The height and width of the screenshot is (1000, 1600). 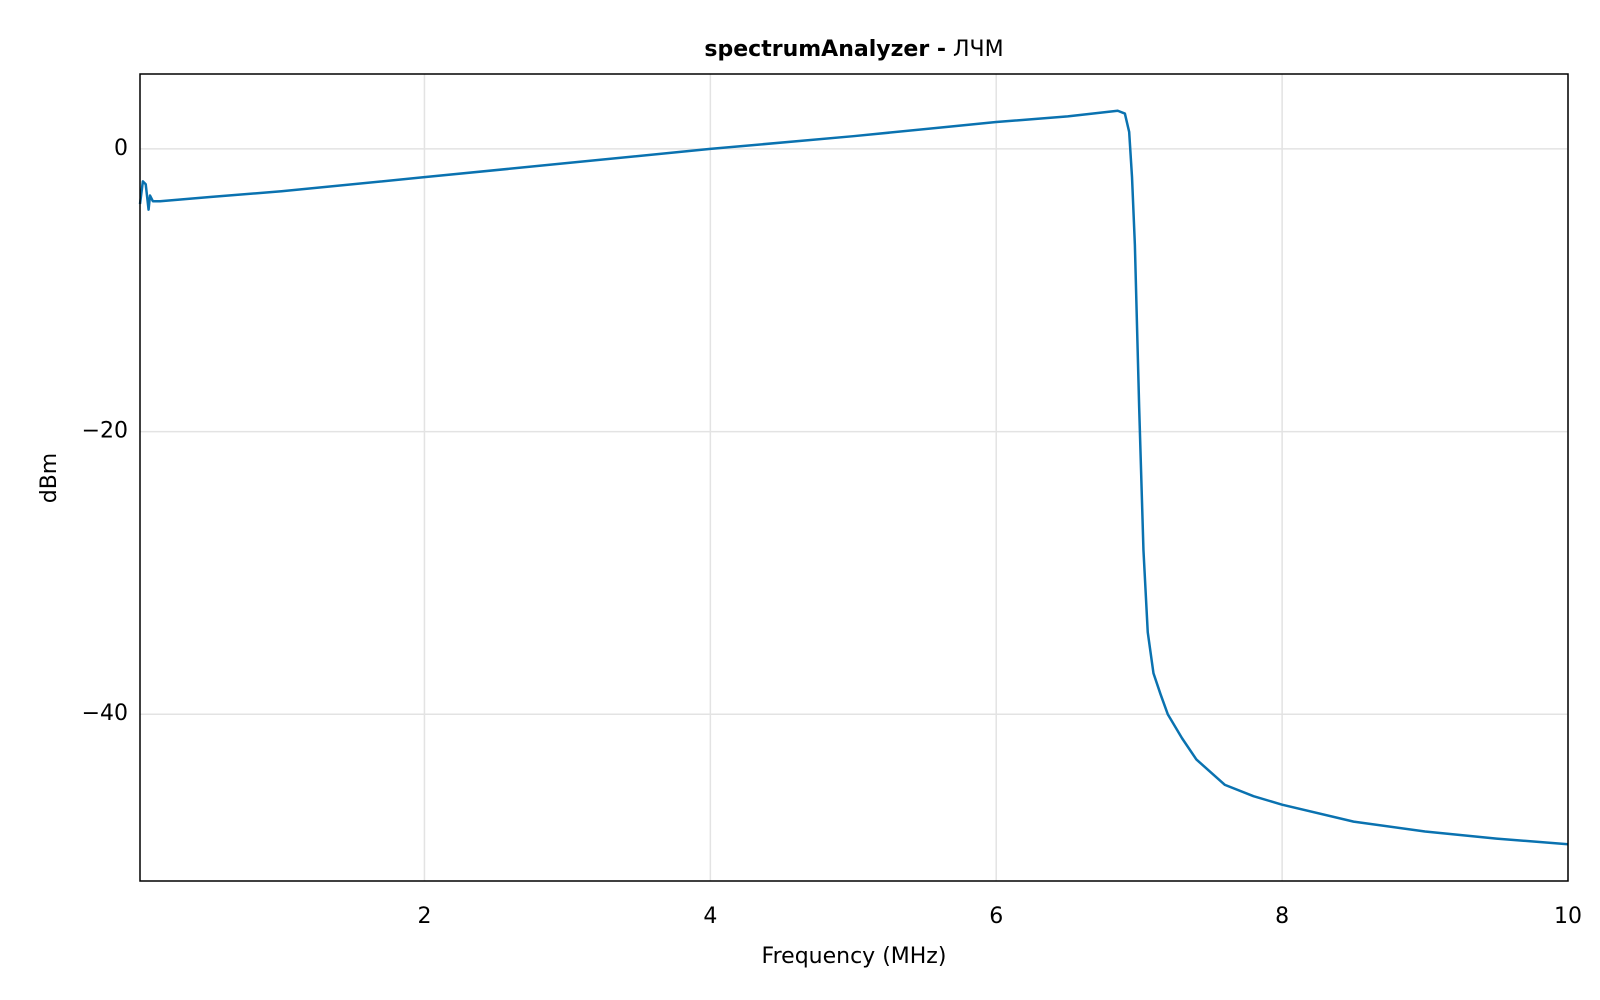 I want to click on y-tick-label: 0, so click(x=121, y=148).